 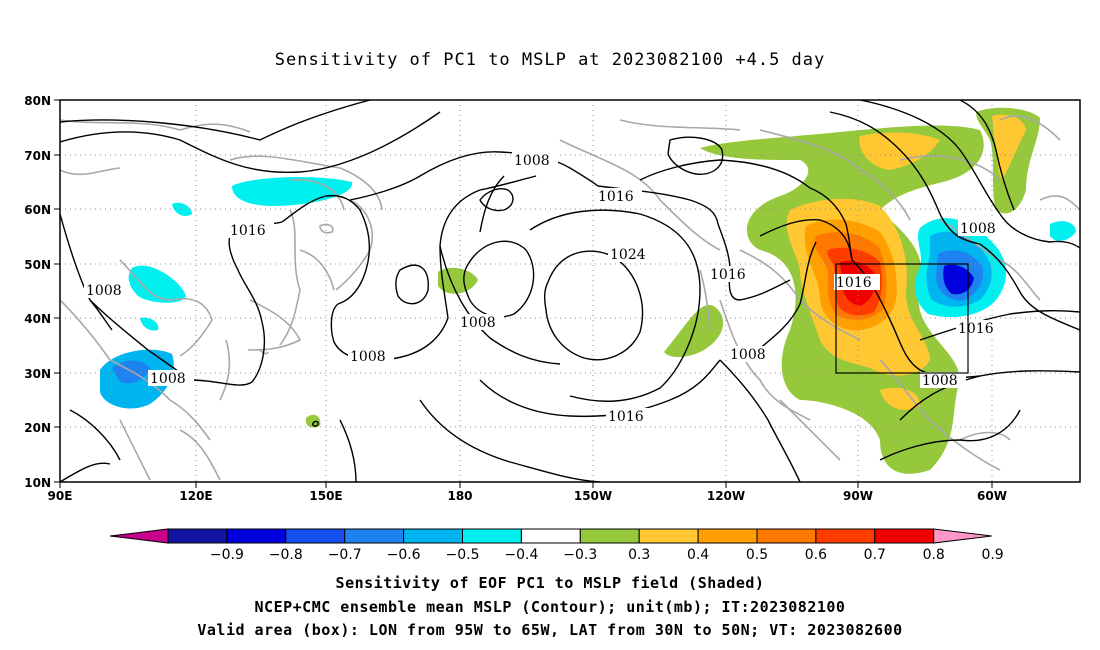 I want to click on colorbar-label: 0.6, so click(x=816, y=555).